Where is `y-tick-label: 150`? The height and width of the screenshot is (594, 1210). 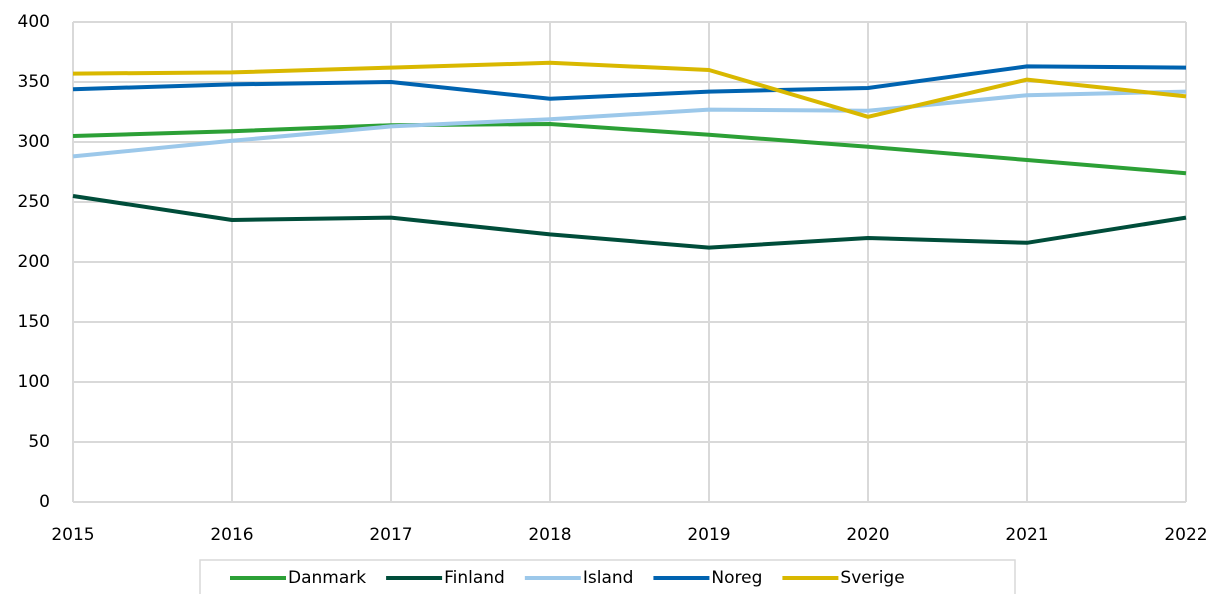
y-tick-label: 150 is located at coordinates (34, 322).